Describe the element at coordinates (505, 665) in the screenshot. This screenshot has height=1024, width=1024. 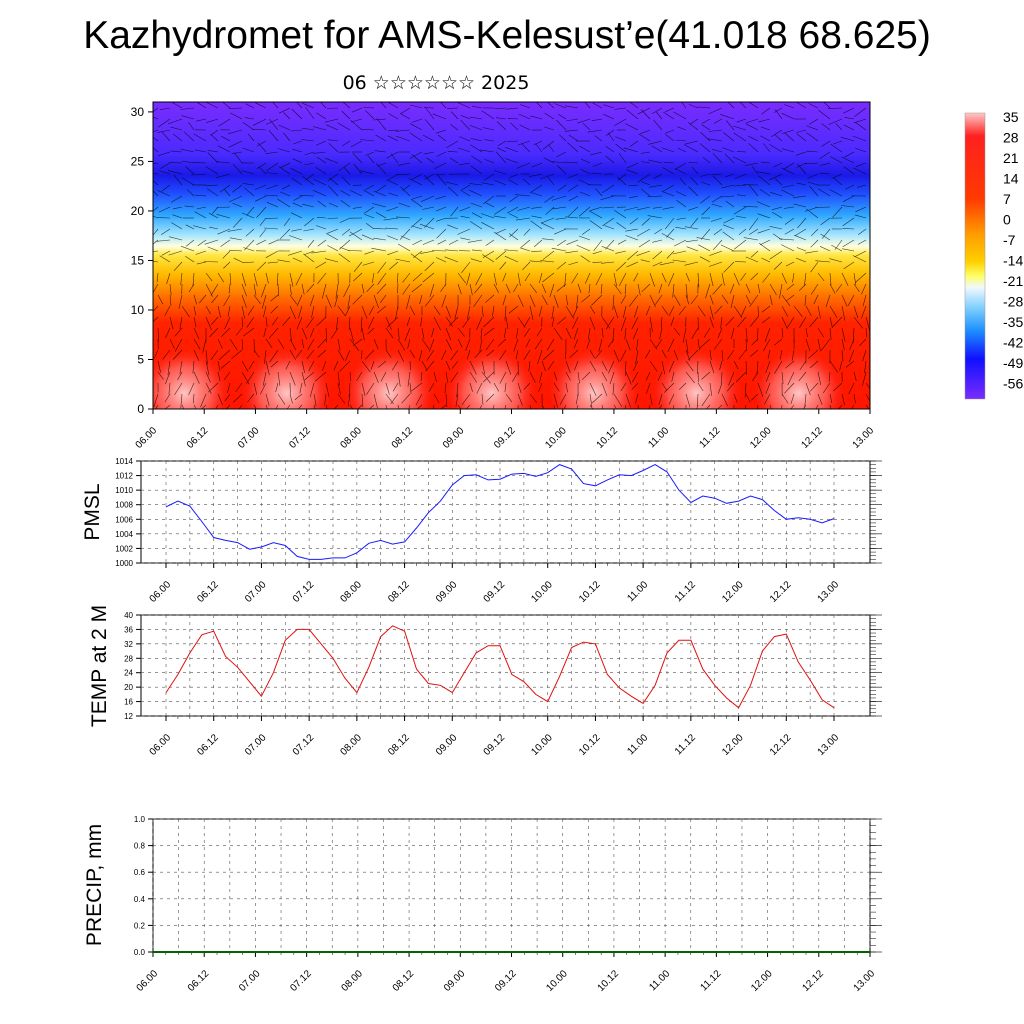
I see `temp-frame` at that location.